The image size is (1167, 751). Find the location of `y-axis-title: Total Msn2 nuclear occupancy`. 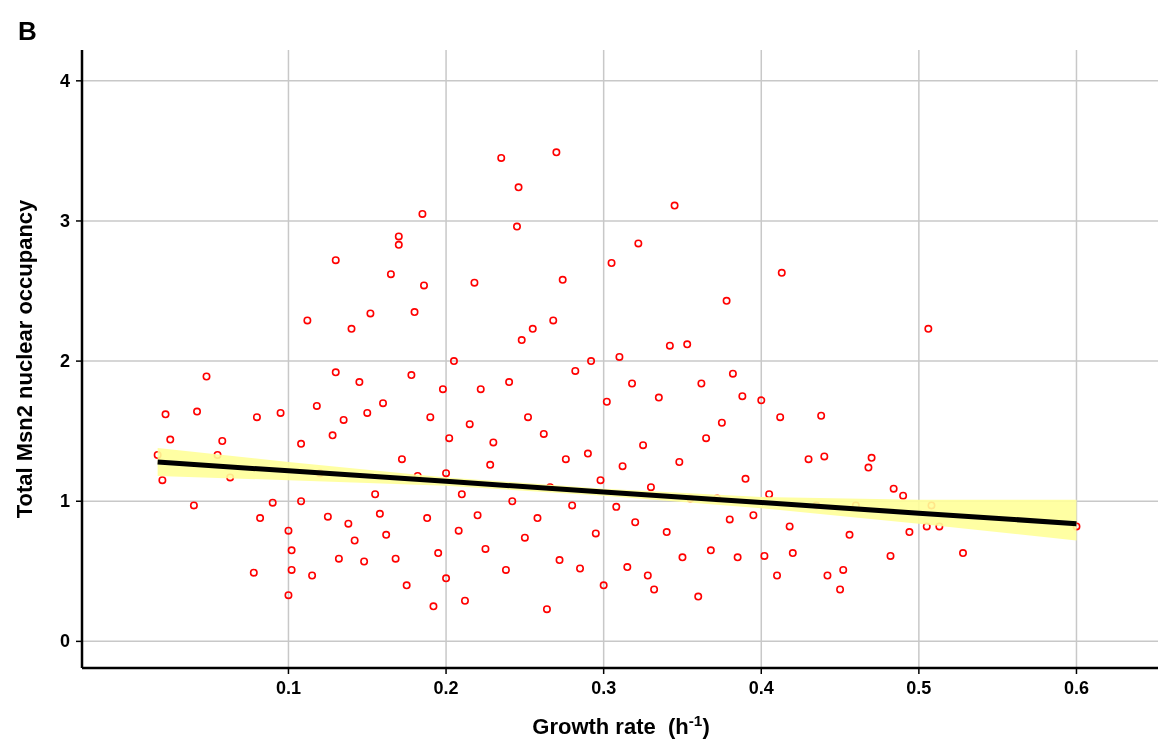

y-axis-title: Total Msn2 nuclear occupancy is located at coordinates (24, 358).